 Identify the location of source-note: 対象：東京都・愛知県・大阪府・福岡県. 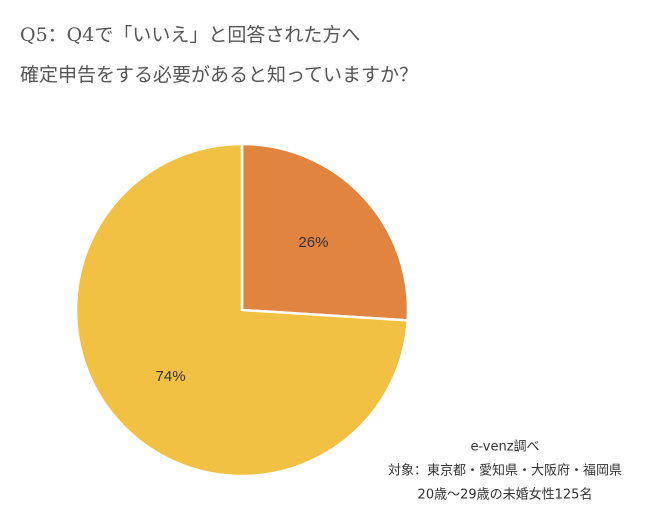
(505, 471).